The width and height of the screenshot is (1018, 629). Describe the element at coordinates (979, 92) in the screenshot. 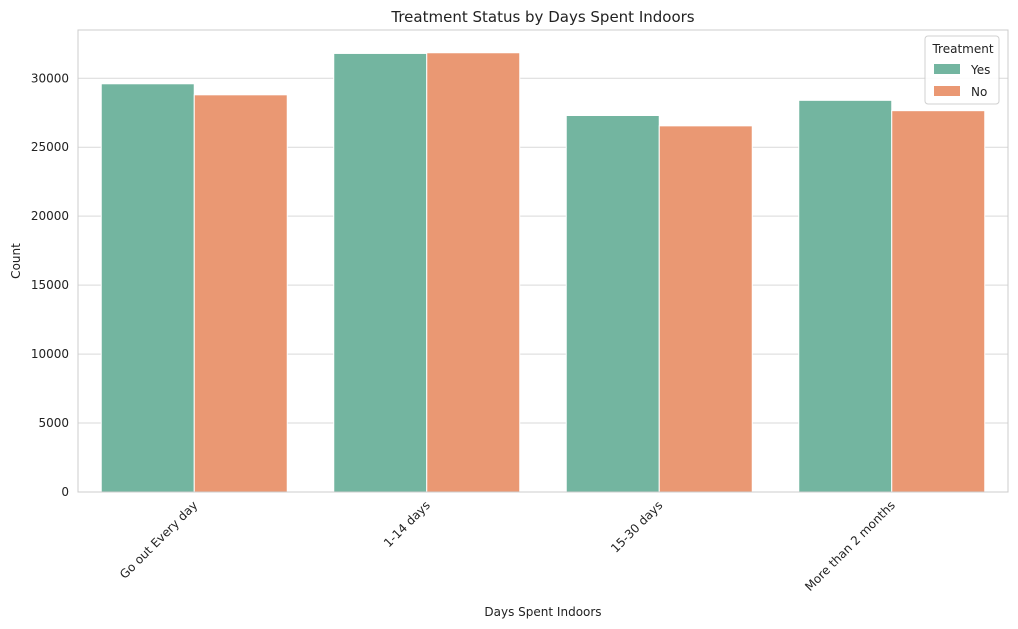

I see `legend-label-no: No` at that location.